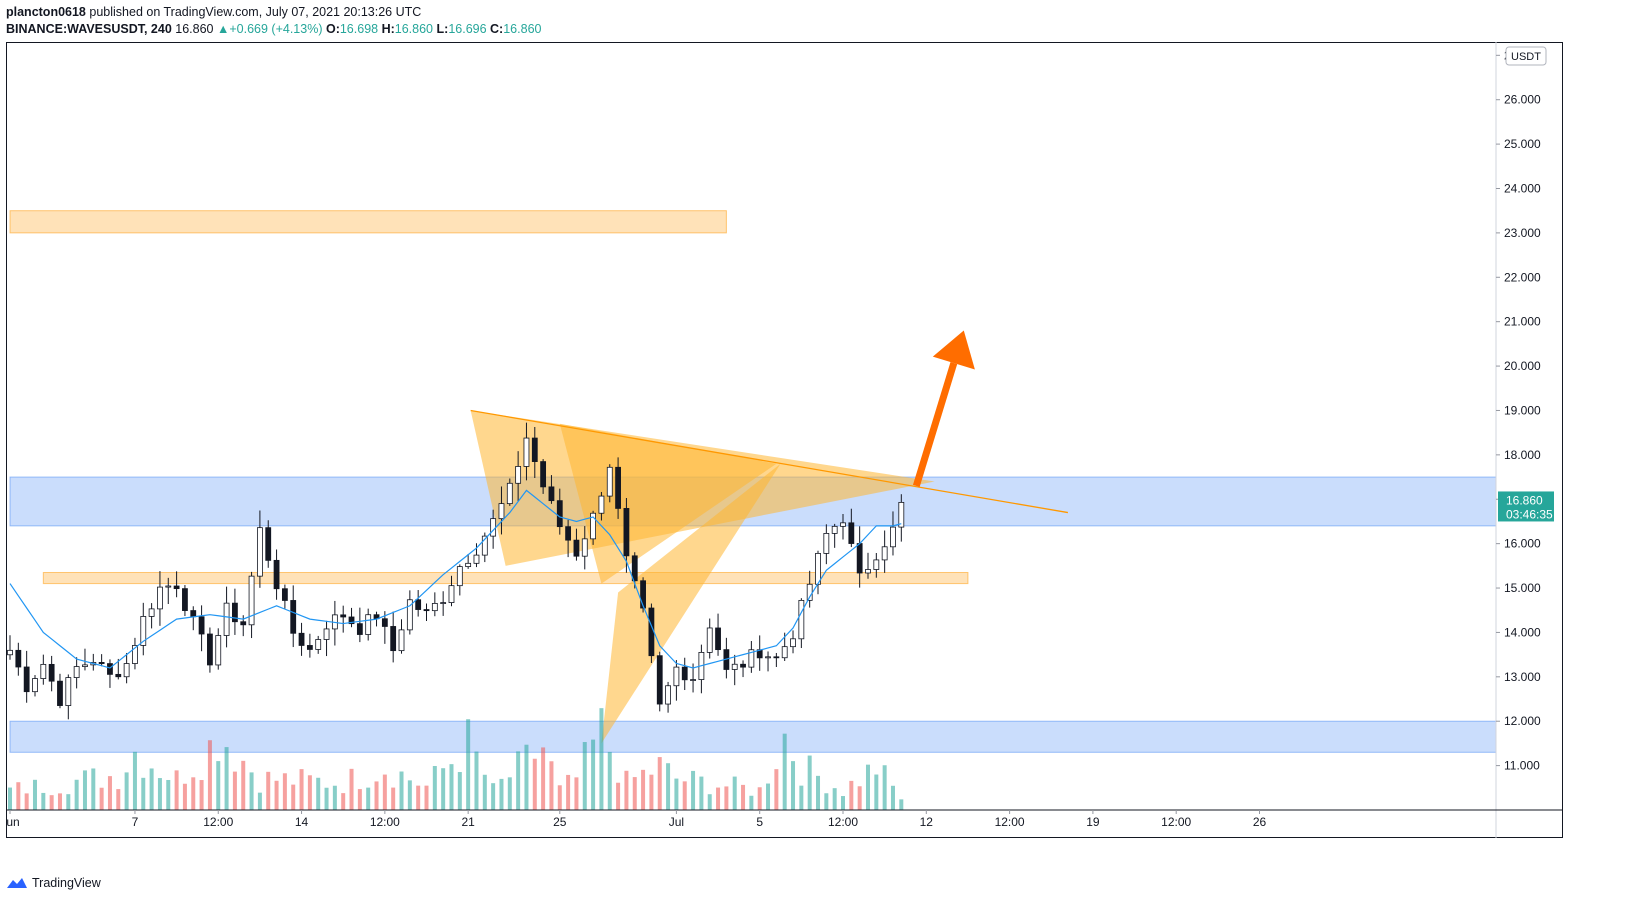  I want to click on time-tick-label: 14, so click(302, 822).